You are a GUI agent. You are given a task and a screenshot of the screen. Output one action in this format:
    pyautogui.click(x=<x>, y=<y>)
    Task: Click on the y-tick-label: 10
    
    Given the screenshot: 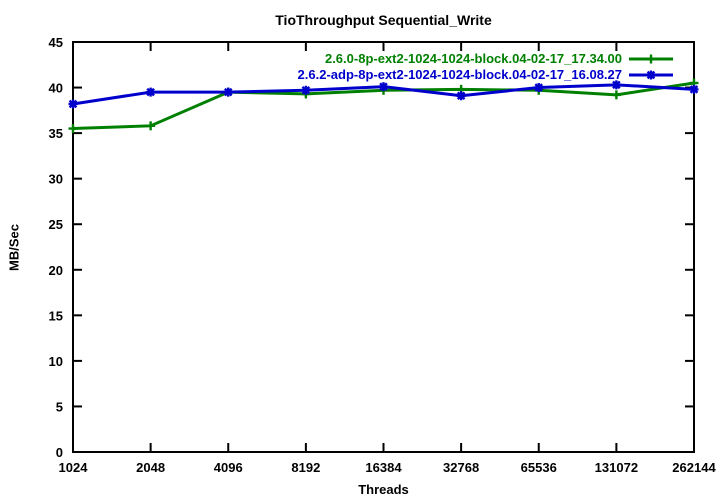 What is the action you would take?
    pyautogui.click(x=56, y=361)
    